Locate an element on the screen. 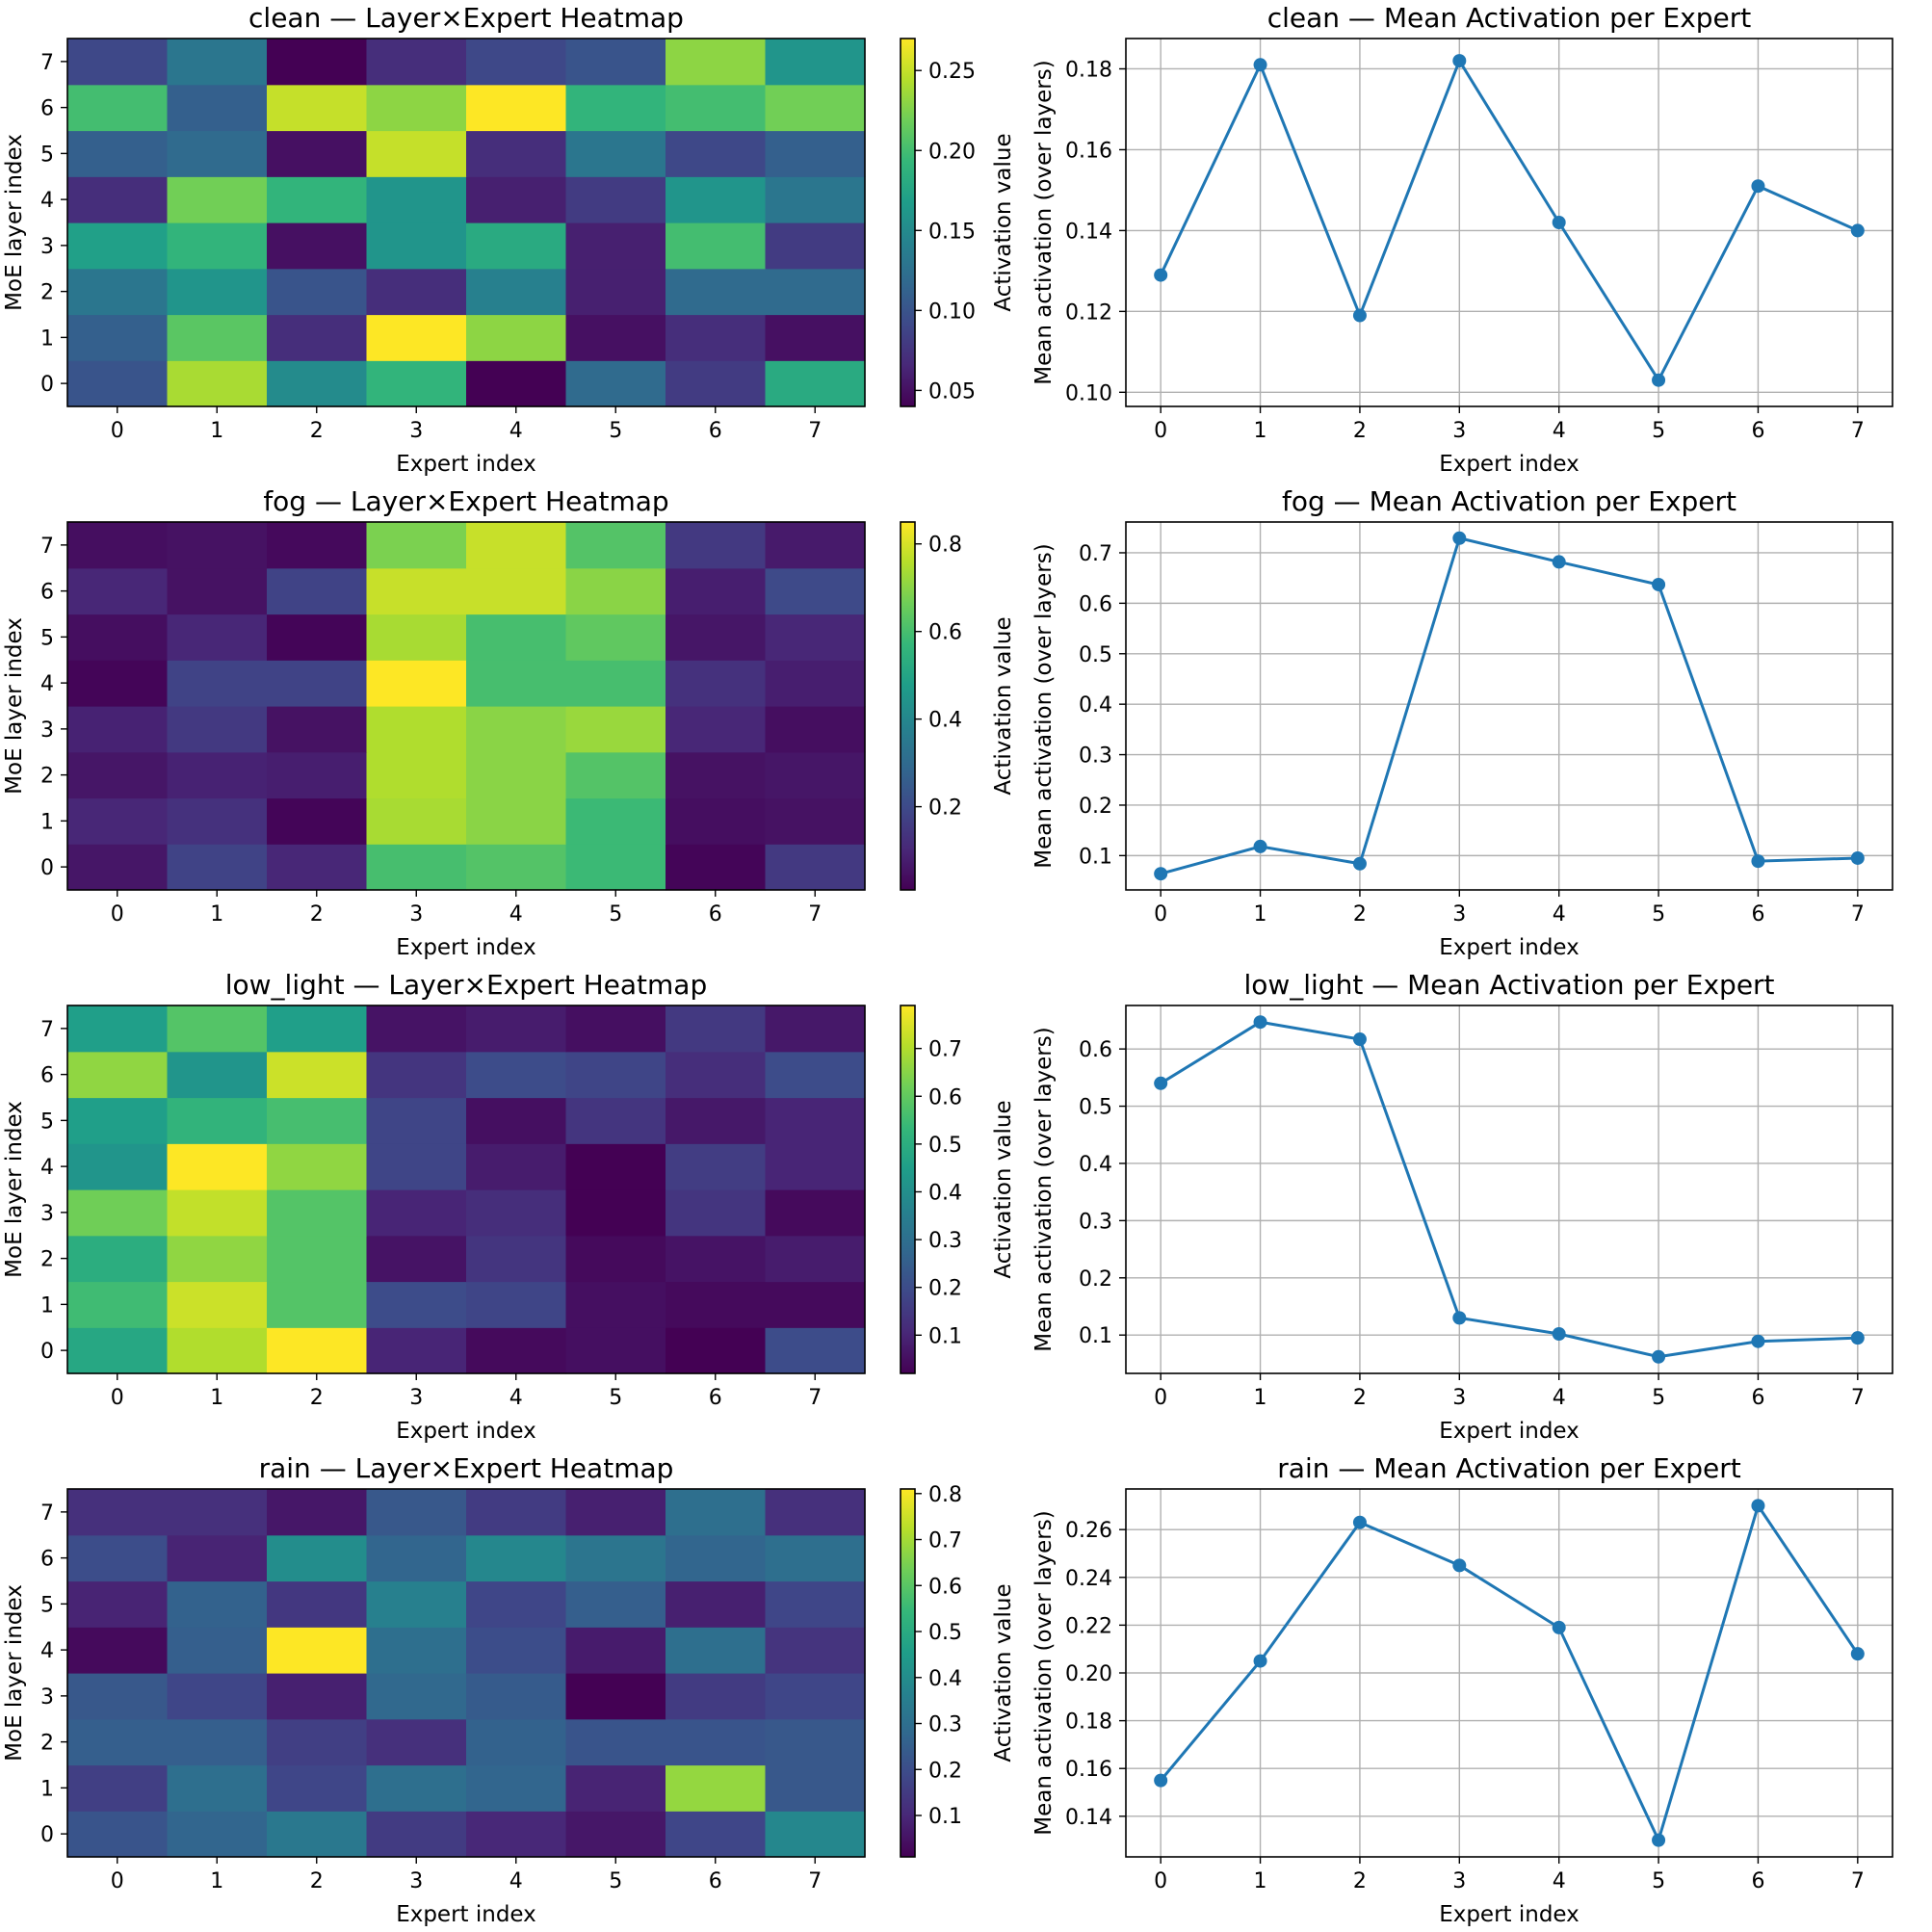 The height and width of the screenshot is (1932, 1932). y-tick-label: 1 is located at coordinates (47, 1305).